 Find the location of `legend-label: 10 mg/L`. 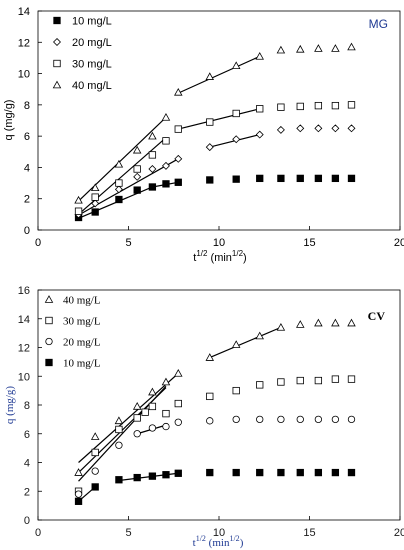

legend-label: 10 mg/L is located at coordinates (82, 364).